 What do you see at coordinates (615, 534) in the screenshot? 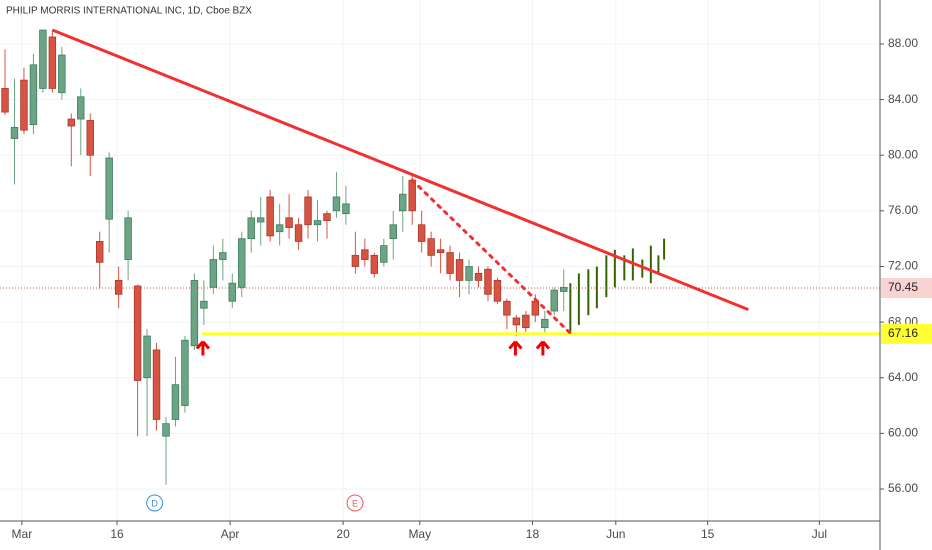
I see `x-tick-label: Jun` at bounding box center [615, 534].